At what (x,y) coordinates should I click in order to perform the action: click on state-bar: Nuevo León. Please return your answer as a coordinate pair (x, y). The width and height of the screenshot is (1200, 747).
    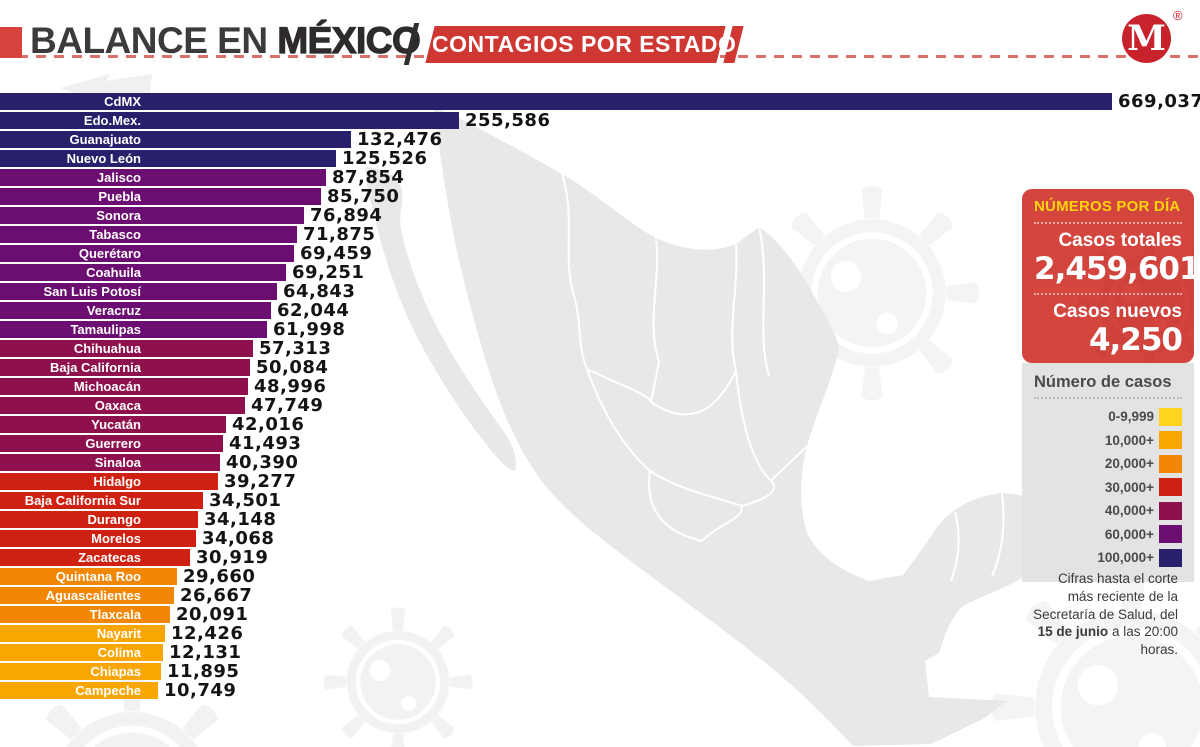
    Looking at the image, I should click on (168, 158).